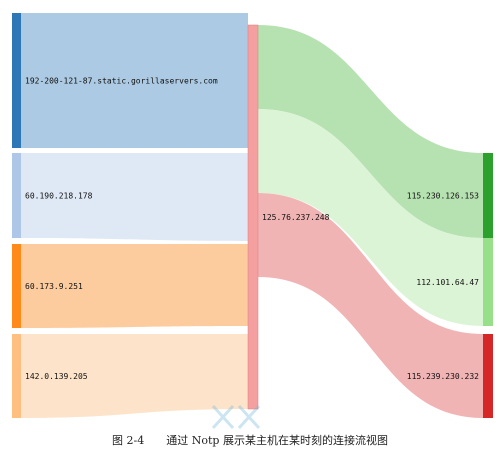 This screenshot has width=500, height=453. I want to click on label-hub: 125.76.237.248, so click(296, 217).